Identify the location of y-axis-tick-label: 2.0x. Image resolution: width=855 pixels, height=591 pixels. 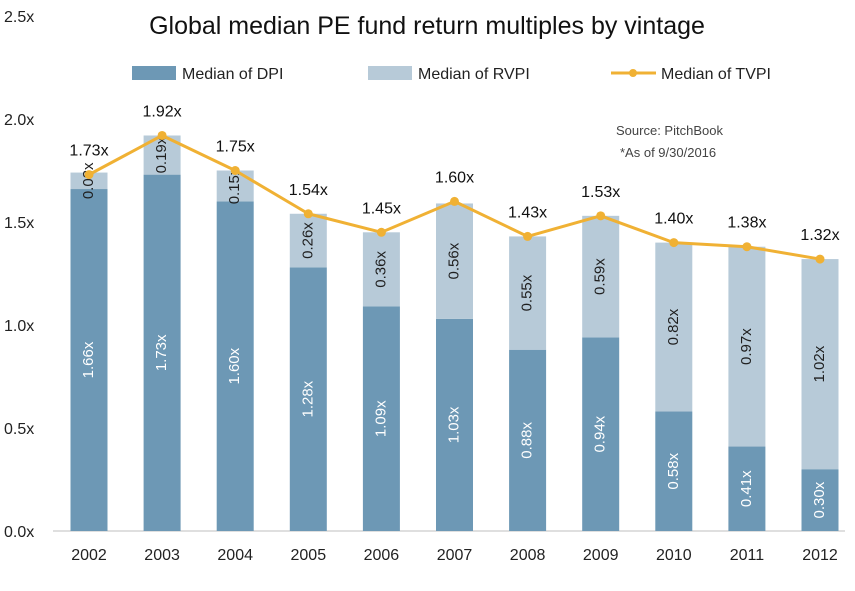
(19, 120).